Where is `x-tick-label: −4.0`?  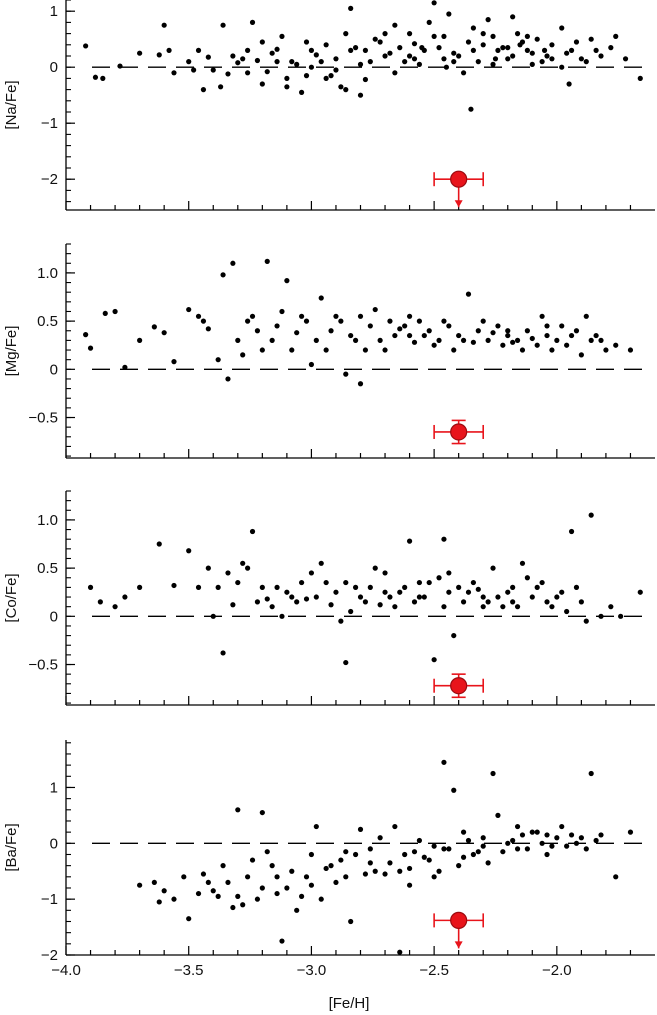
x-tick-label: −4.0 is located at coordinates (66, 970).